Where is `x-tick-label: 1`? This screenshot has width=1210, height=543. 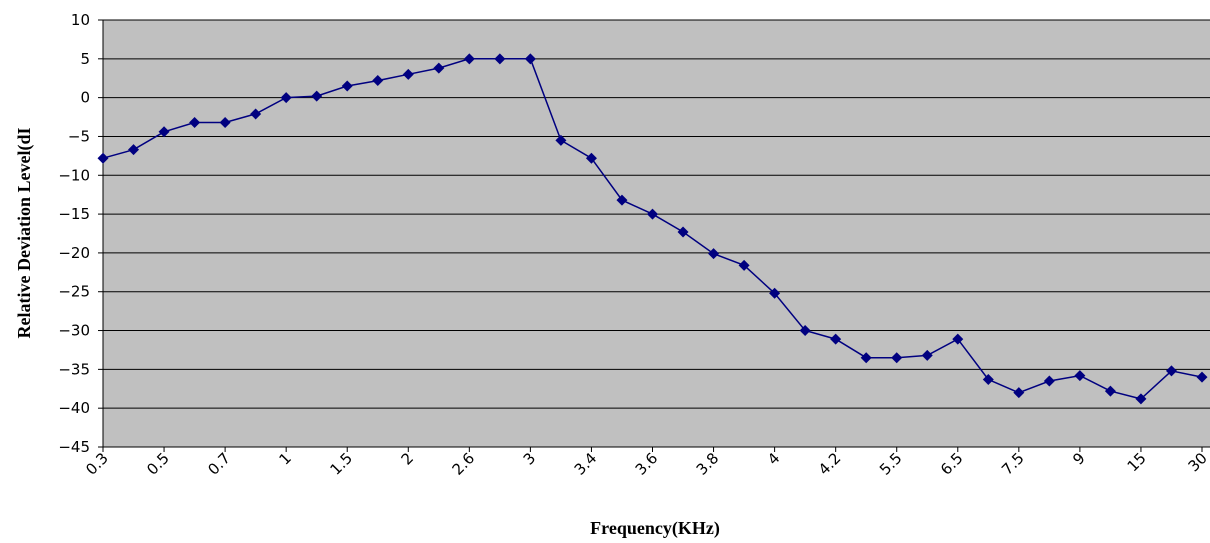 x-tick-label: 1 is located at coordinates (285, 458).